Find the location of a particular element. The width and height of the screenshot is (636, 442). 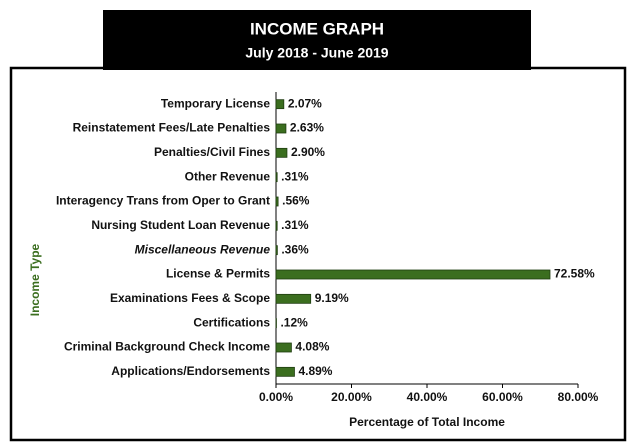

x-tick-label: 80.00% is located at coordinates (578, 397).